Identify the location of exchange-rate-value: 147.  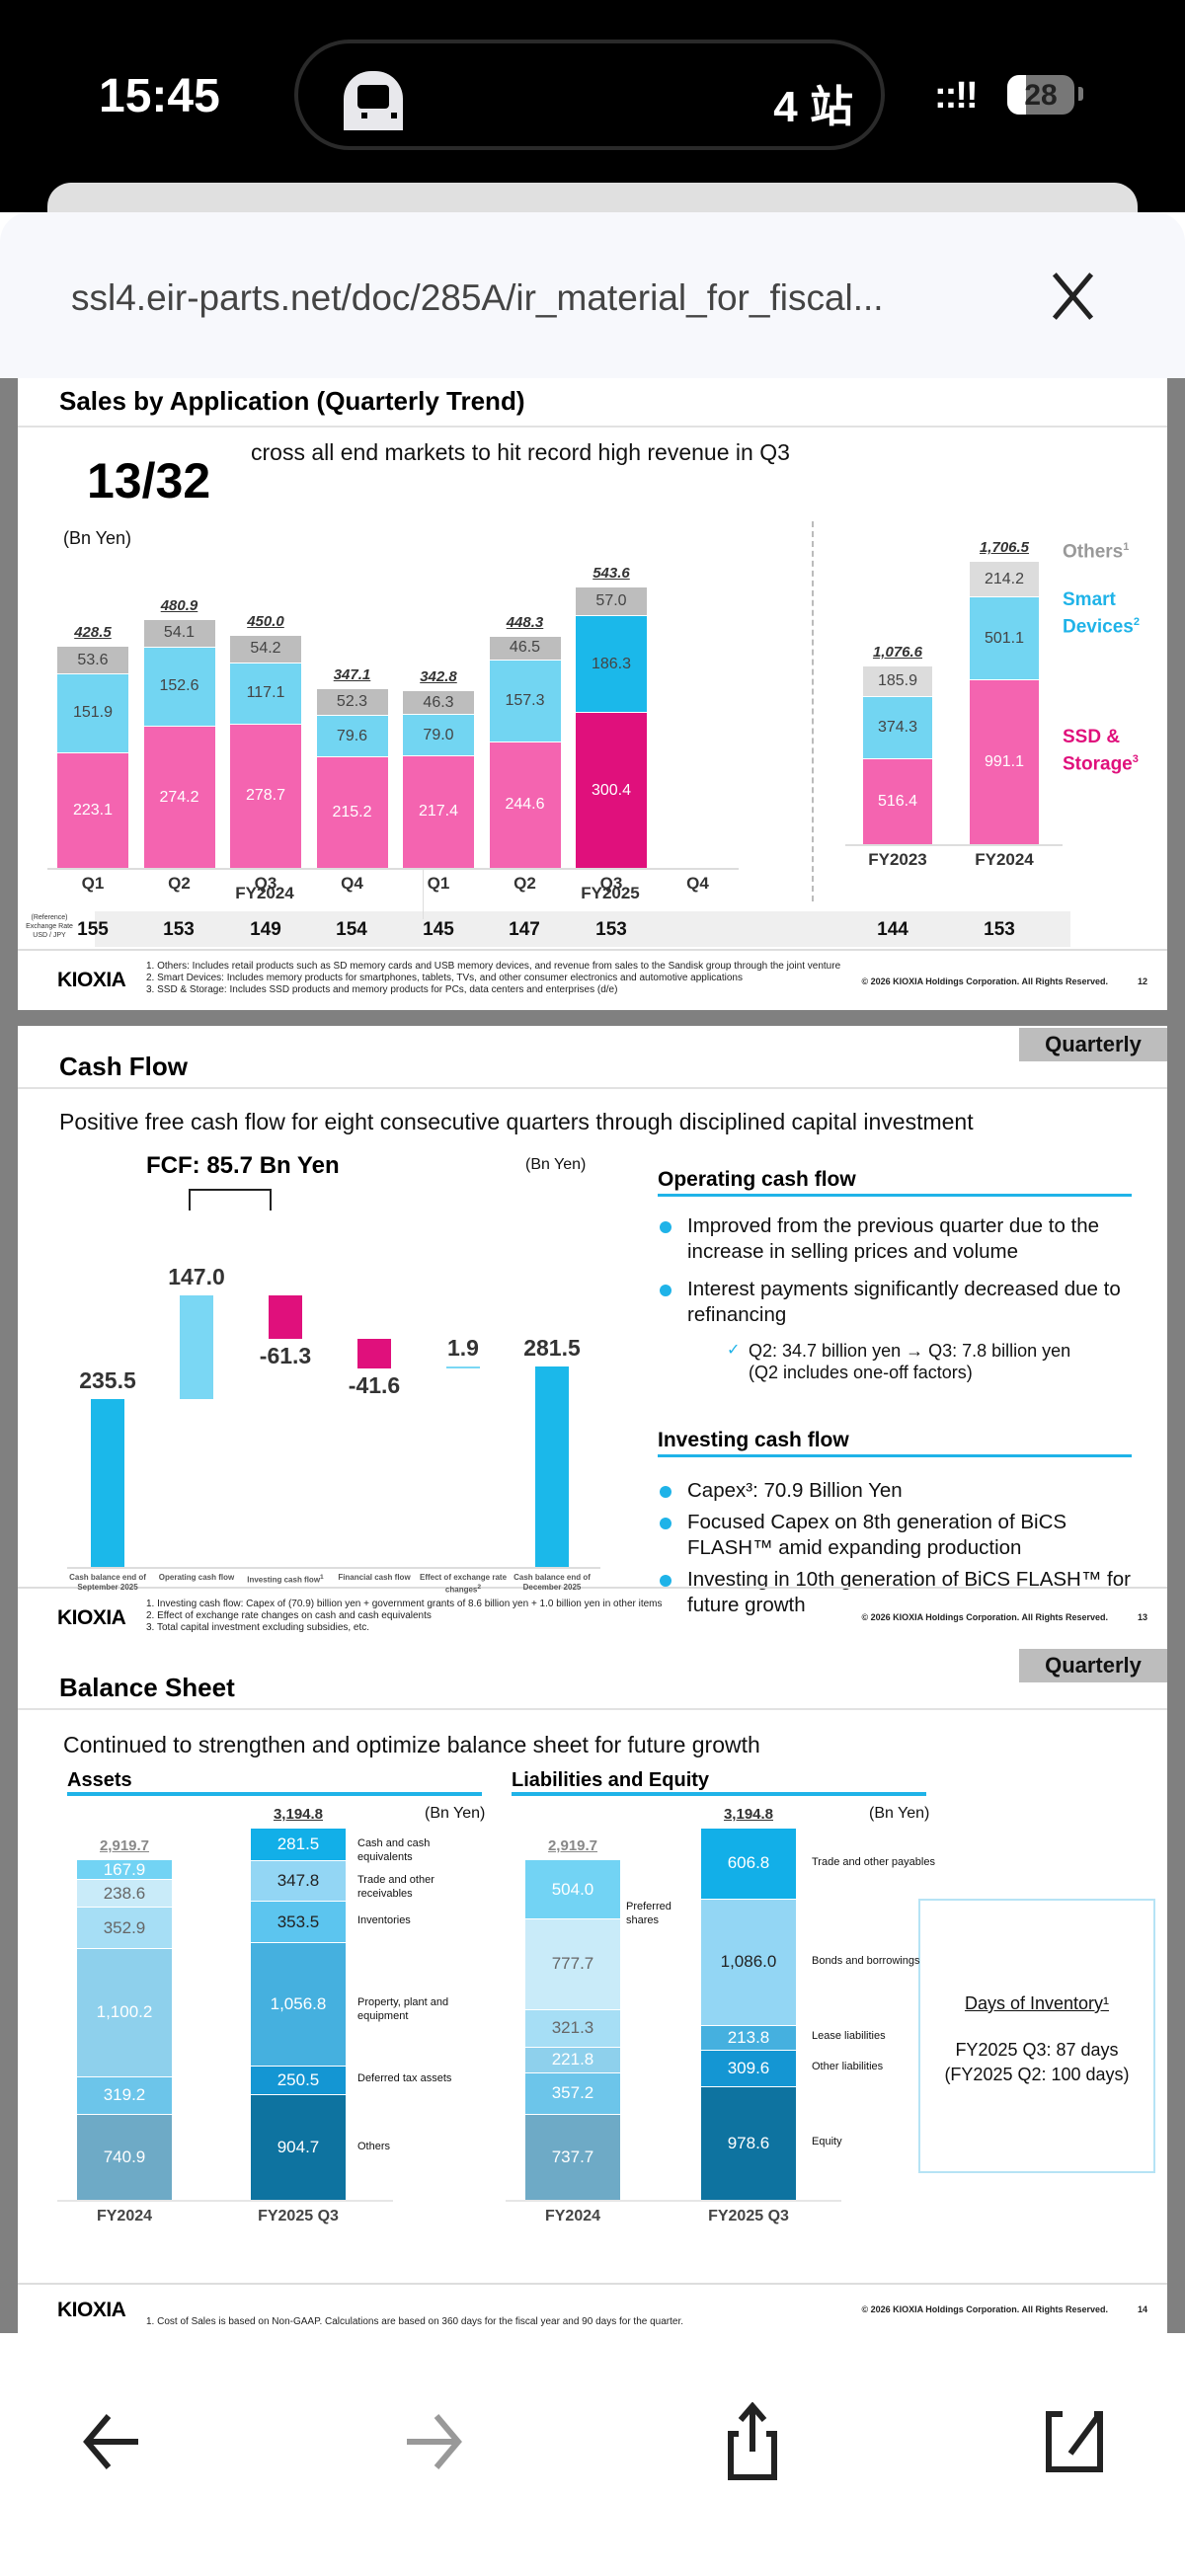
(525, 929).